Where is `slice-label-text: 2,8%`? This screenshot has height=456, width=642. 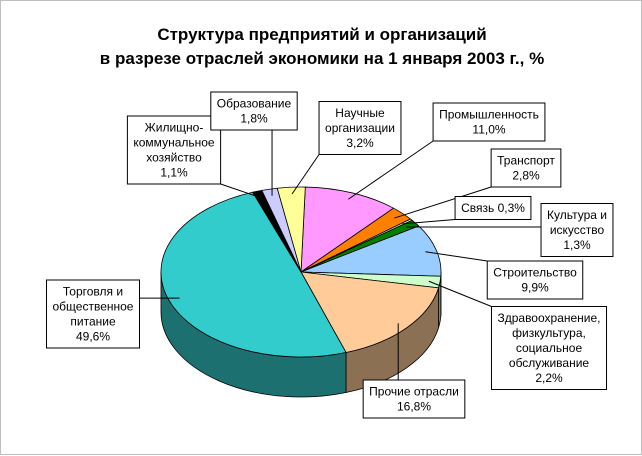 slice-label-text: 2,8% is located at coordinates (526, 176).